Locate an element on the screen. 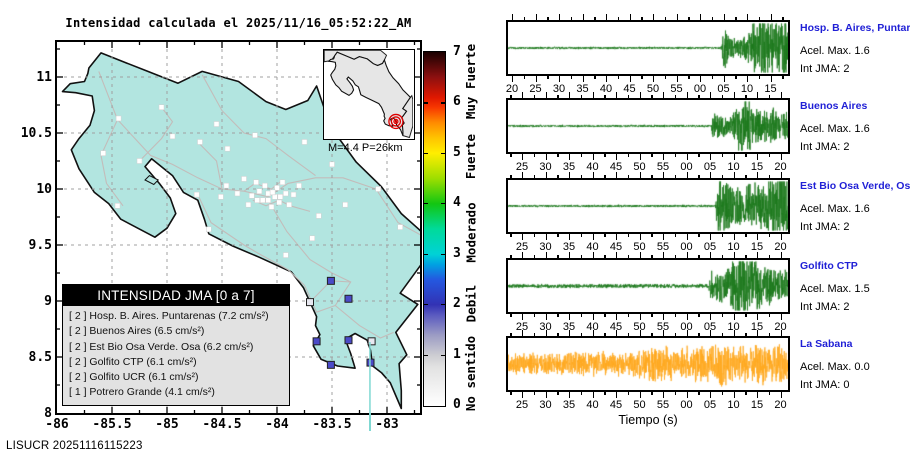  colorbar-tick-label: 7 is located at coordinates (457, 51).